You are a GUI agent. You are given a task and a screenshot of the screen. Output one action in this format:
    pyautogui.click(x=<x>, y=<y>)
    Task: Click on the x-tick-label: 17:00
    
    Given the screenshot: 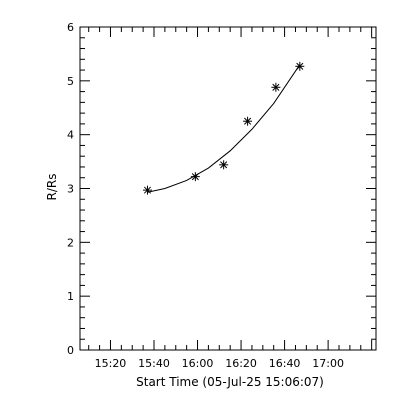 What is the action you would take?
    pyautogui.click(x=328, y=363)
    